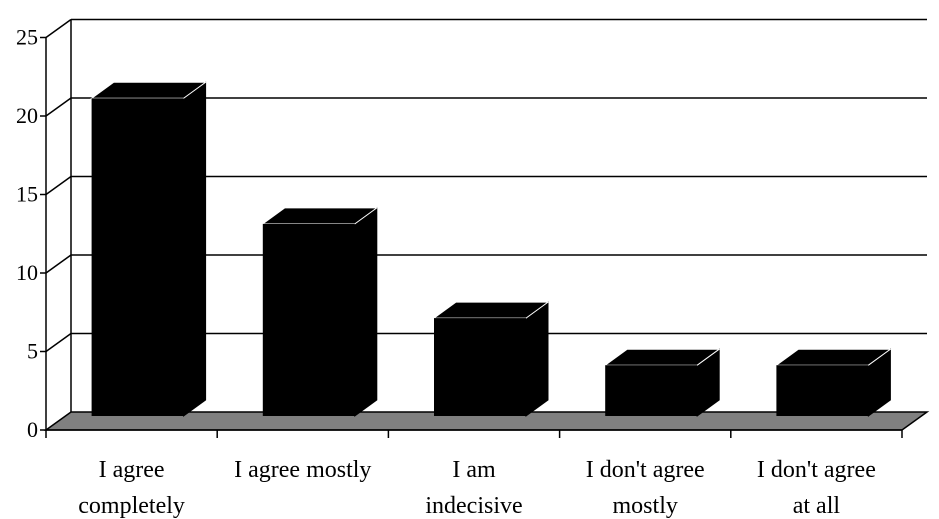  I want to click on x-tick-label-4-1: at all, so click(817, 506).